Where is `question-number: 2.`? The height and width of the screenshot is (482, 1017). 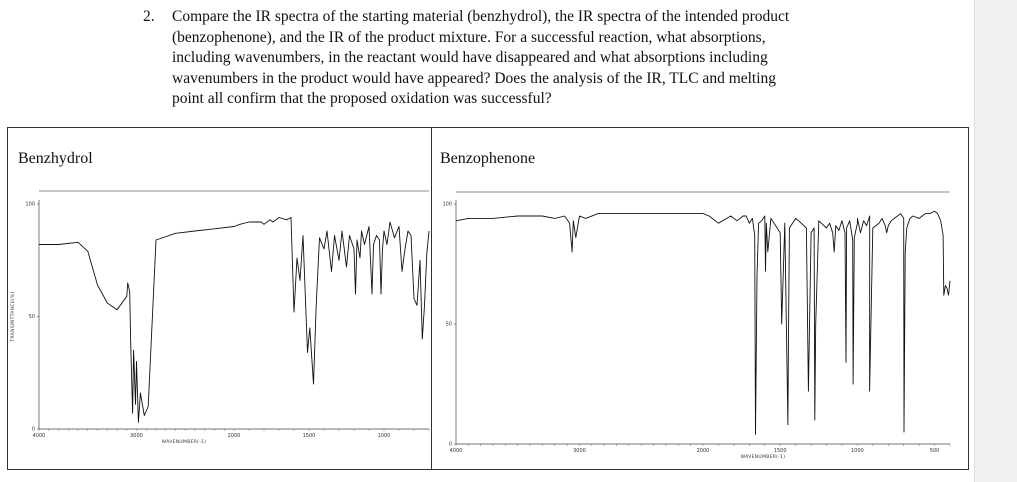
question-number: 2. is located at coordinates (149, 16).